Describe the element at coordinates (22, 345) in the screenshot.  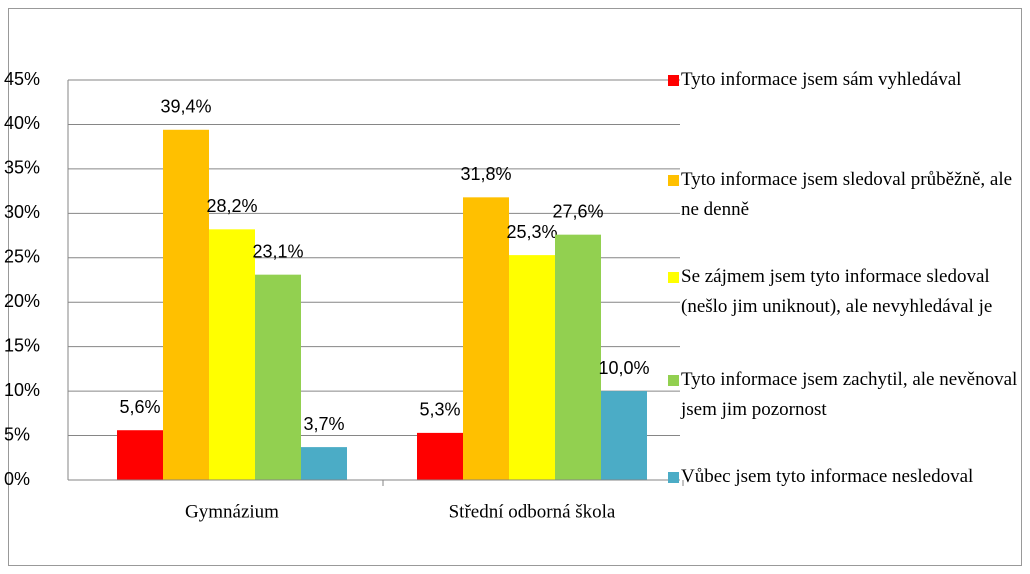
I see `y-tick-label: 15%` at that location.